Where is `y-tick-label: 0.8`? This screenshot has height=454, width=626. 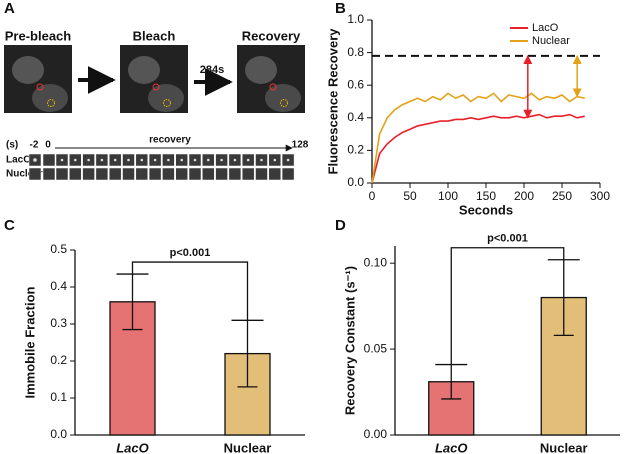
y-tick-label: 0.8 is located at coordinates (355, 52).